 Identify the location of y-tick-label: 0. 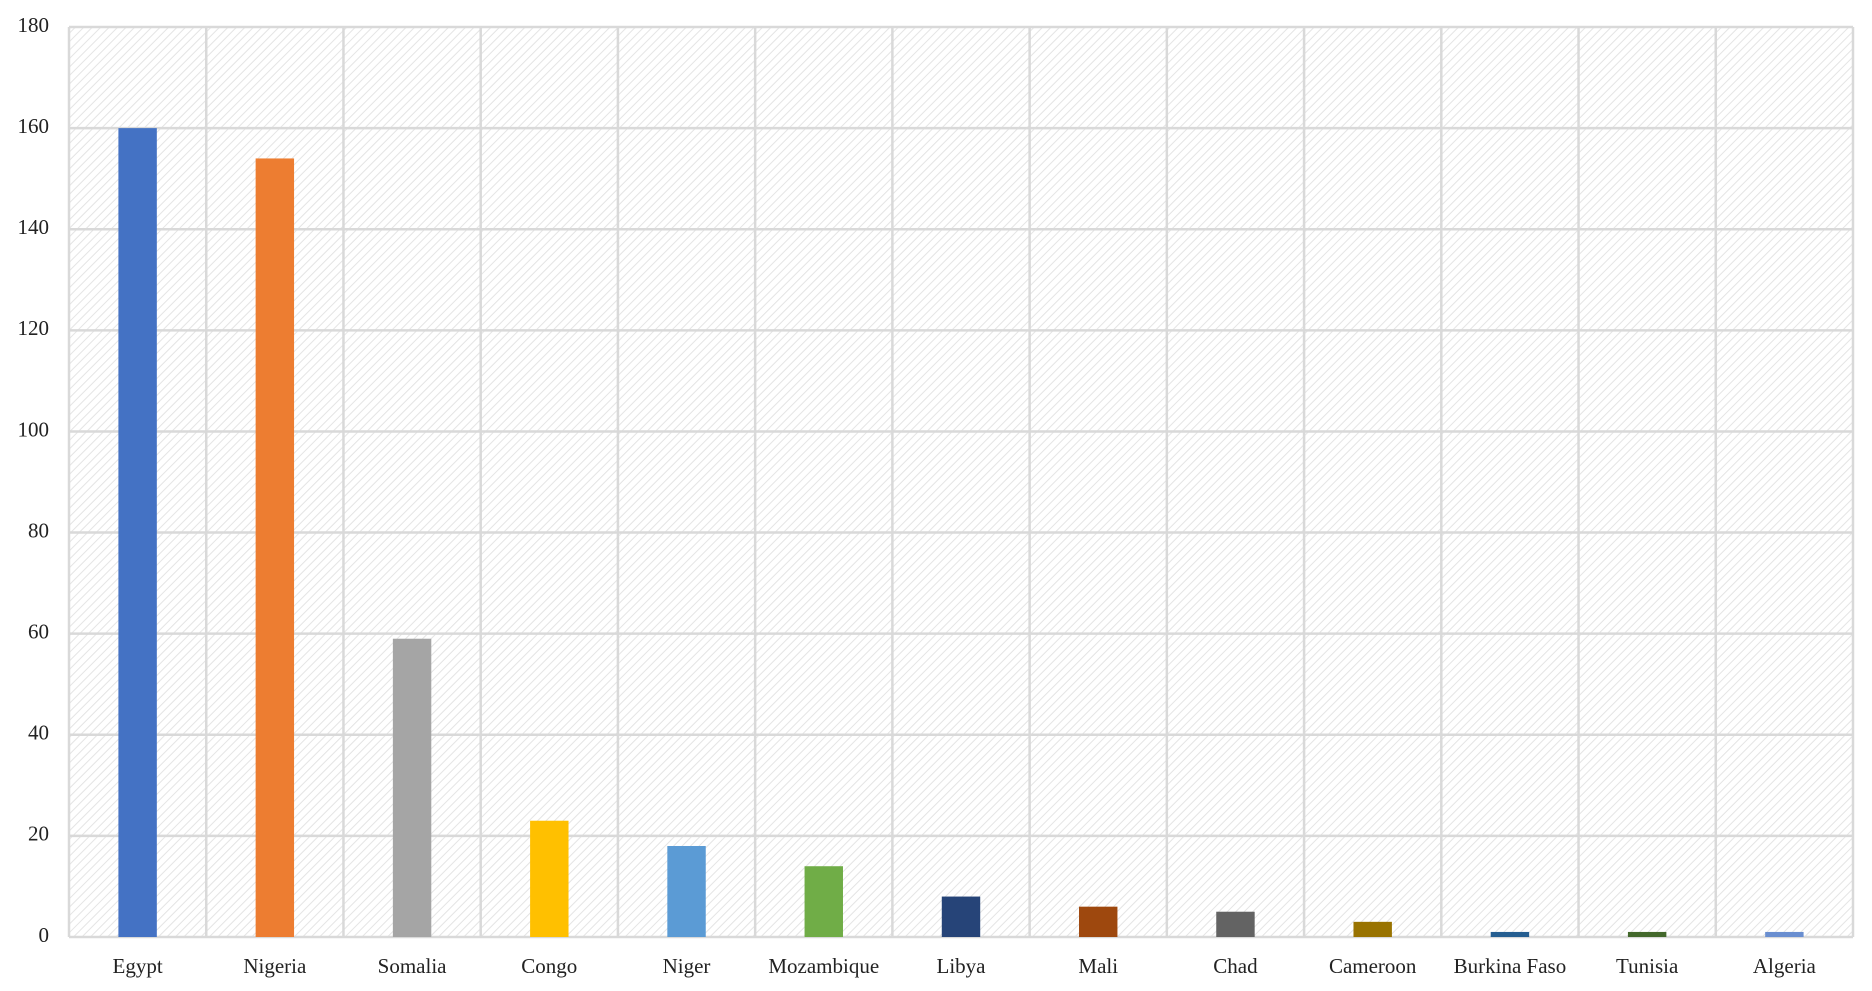
(44, 935).